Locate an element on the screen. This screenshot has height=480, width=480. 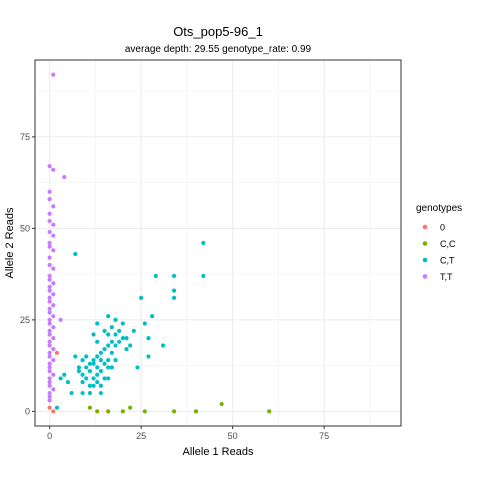
chart-title: Ots_pop5-96_1 is located at coordinates (218, 31).